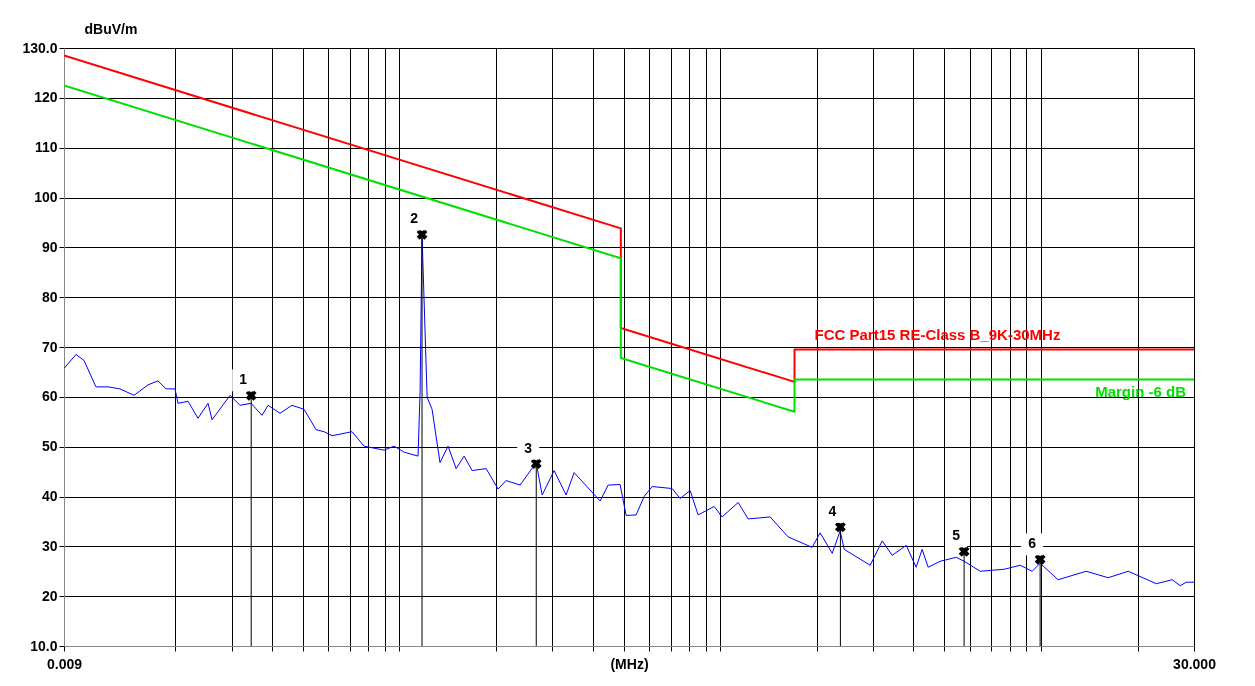  Describe the element at coordinates (49, 396) in the screenshot. I see `y-tick-label: 60` at that location.